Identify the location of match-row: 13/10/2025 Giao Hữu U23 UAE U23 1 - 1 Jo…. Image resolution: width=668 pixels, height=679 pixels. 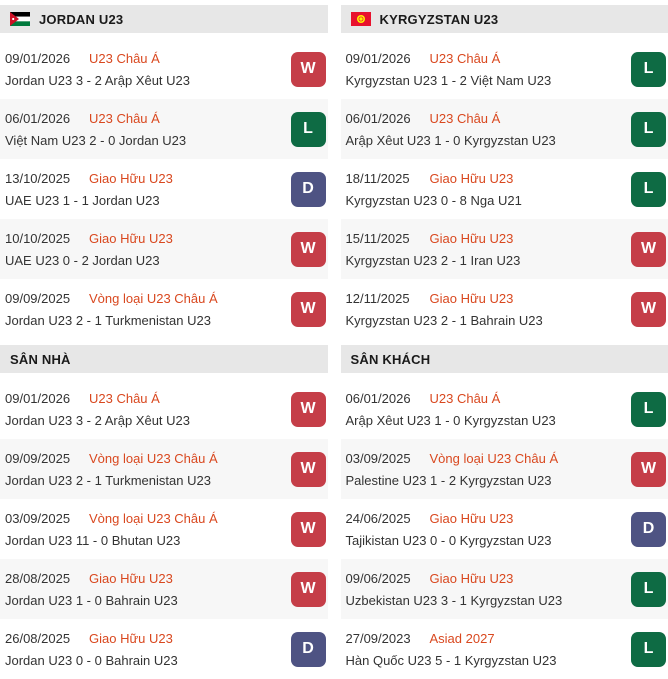
(164, 189).